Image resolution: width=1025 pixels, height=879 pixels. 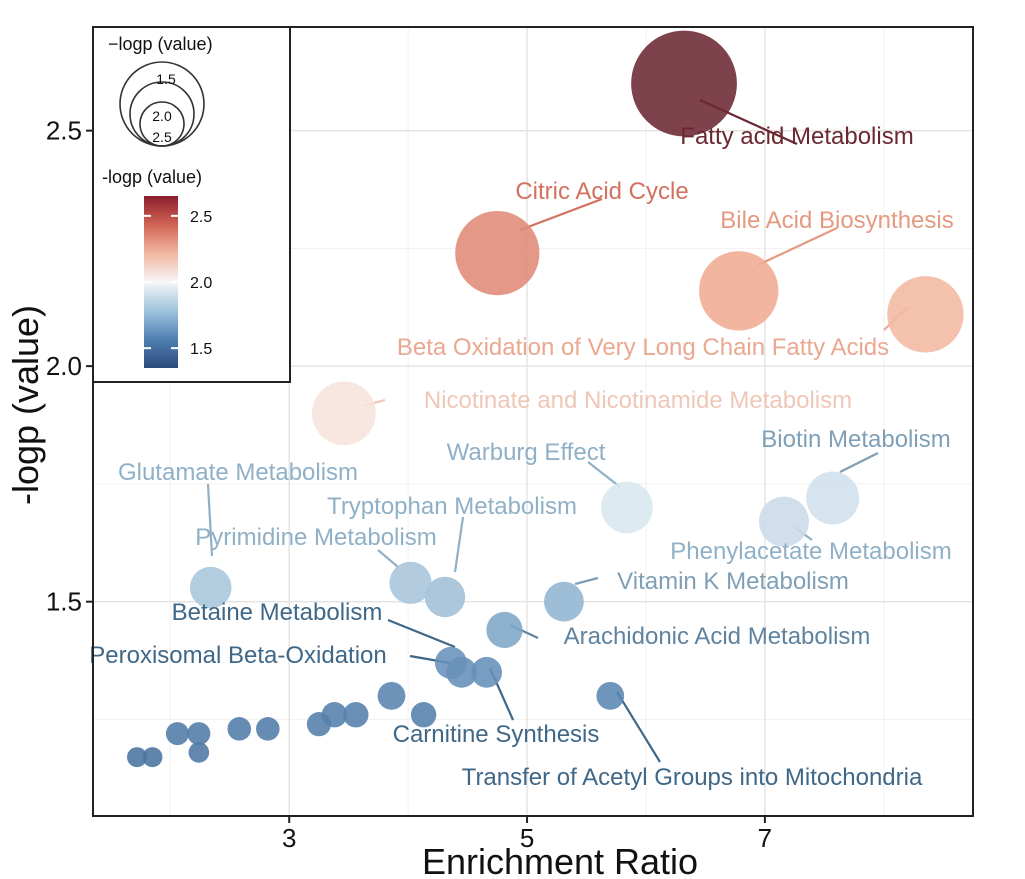 What do you see at coordinates (604, 474) in the screenshot?
I see `leader-warburg-effect` at bounding box center [604, 474].